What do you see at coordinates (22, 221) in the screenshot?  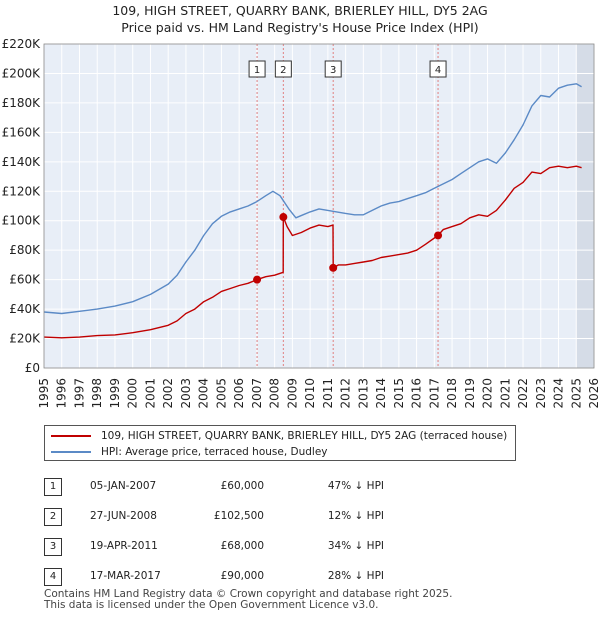 I see `y-tick-label: £100K` at bounding box center [22, 221].